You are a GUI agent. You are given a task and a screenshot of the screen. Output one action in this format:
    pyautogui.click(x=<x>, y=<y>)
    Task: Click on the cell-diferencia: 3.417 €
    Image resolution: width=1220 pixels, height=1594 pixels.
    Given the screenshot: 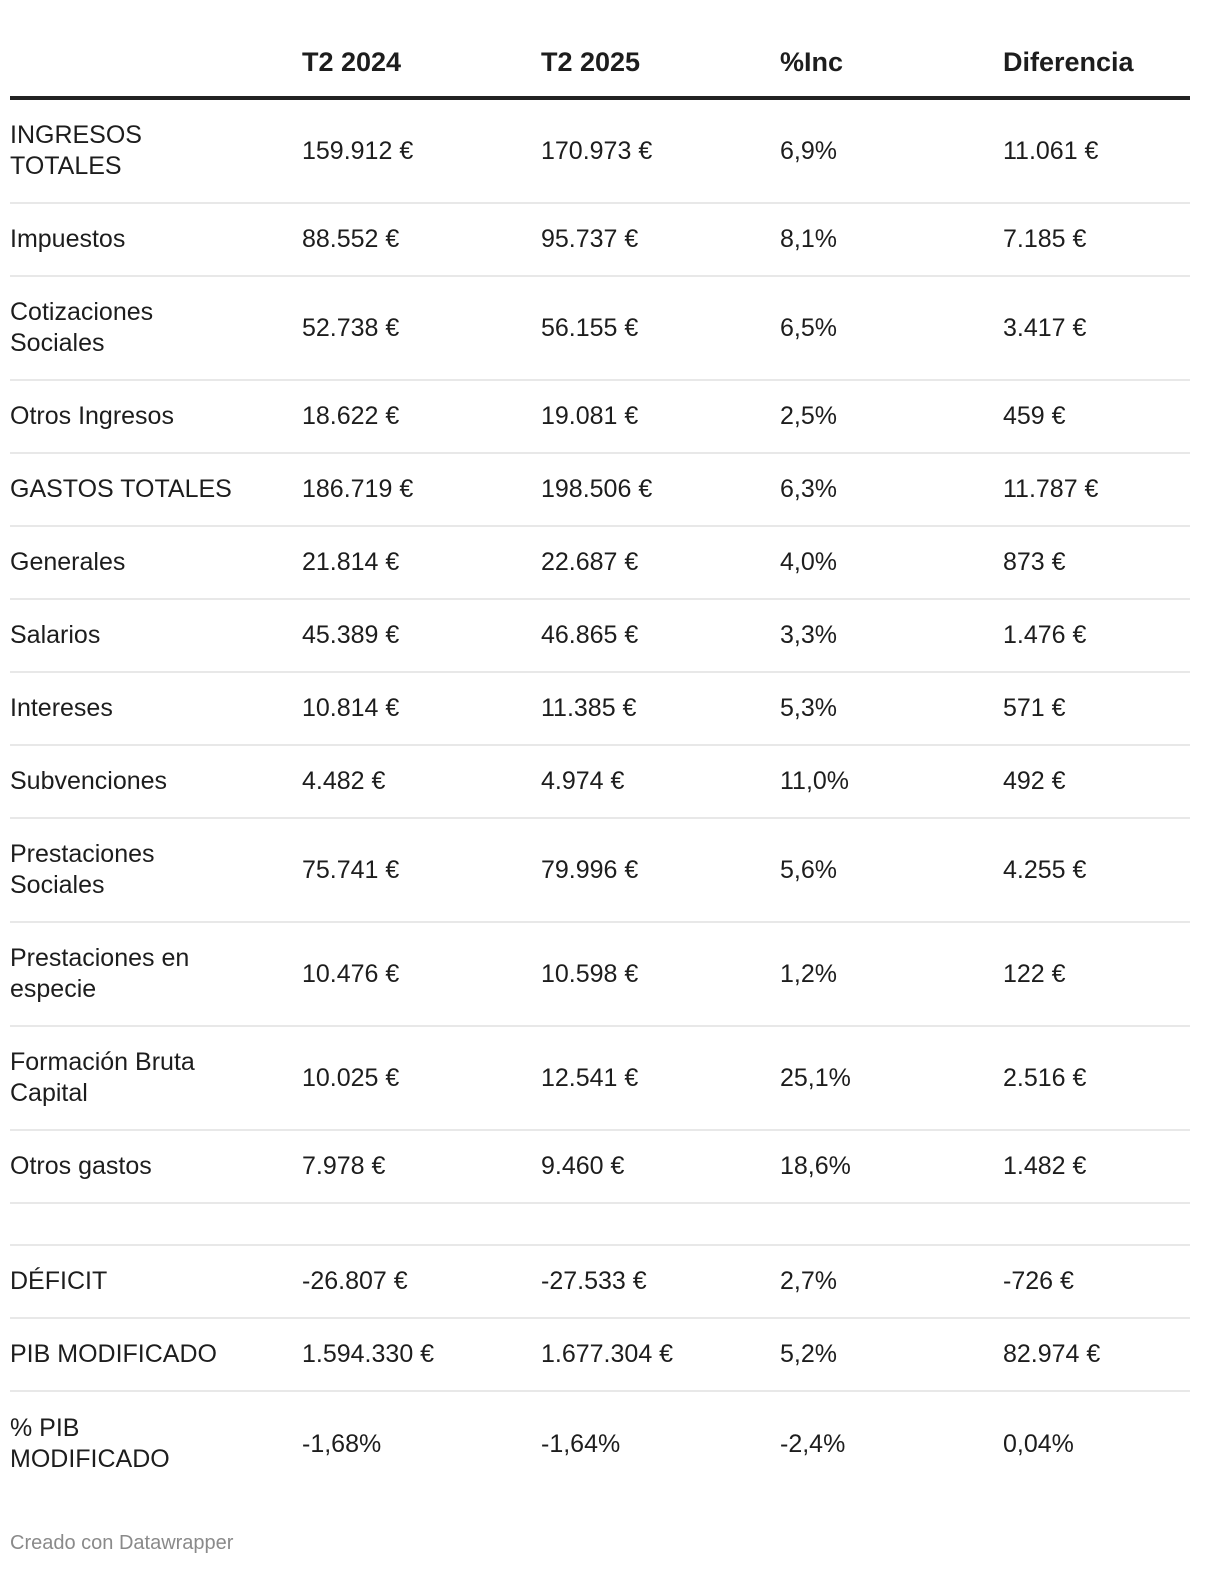 What is the action you would take?
    pyautogui.click(x=1045, y=327)
    